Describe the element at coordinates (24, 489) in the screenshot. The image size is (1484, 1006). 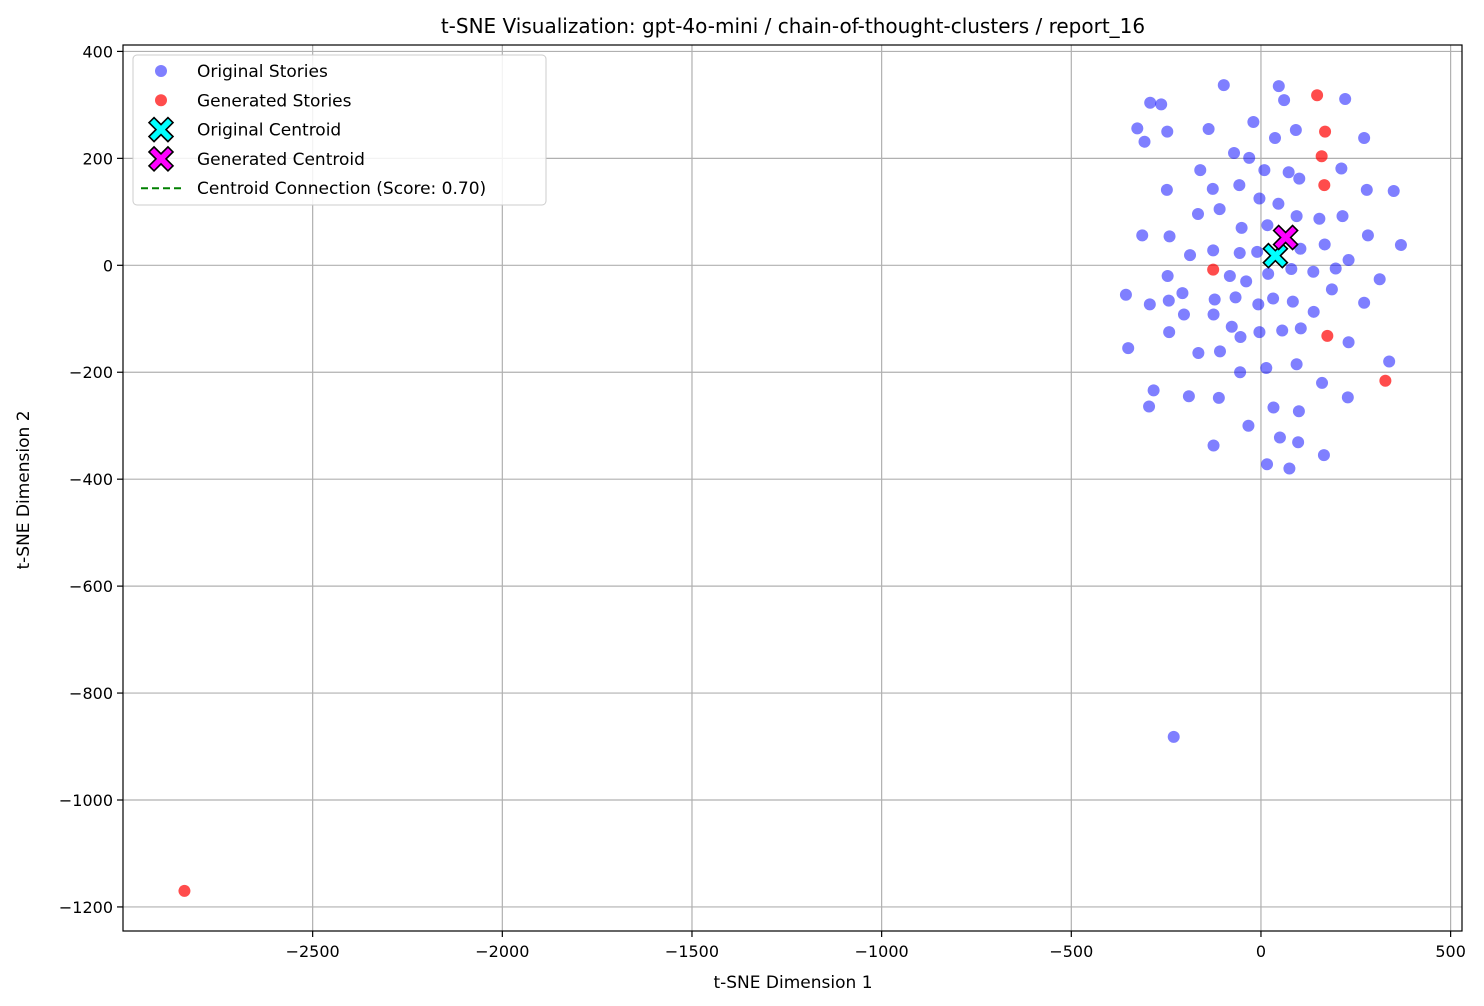
I see `y-axis-label: t-SNE Dimension 2` at that location.